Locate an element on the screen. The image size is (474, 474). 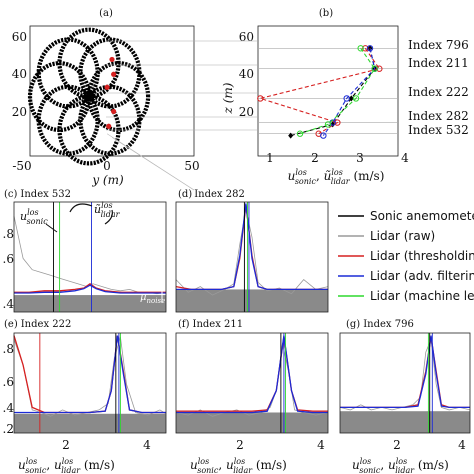
index-label-532: Index 532 is located at coordinates (438, 130).